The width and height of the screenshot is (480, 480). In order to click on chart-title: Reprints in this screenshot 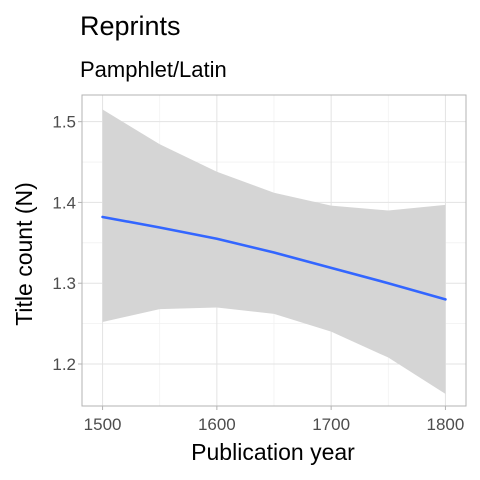, I will do `click(130, 26)`.